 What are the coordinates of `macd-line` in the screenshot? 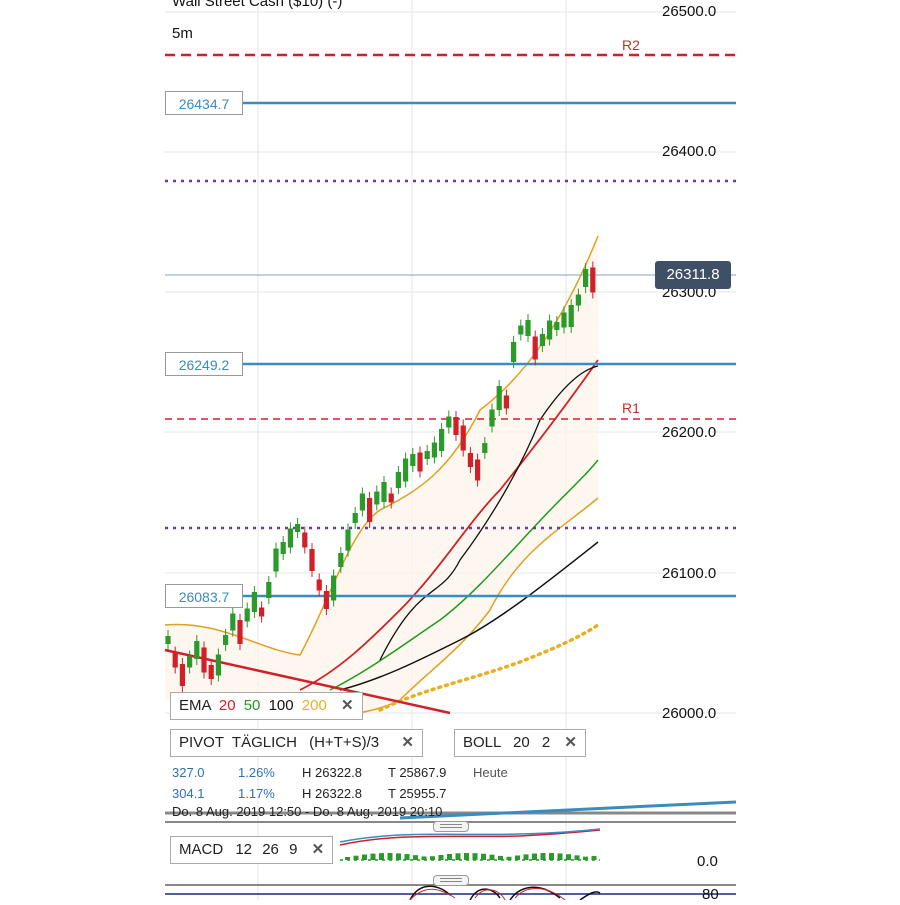 It's located at (470, 835).